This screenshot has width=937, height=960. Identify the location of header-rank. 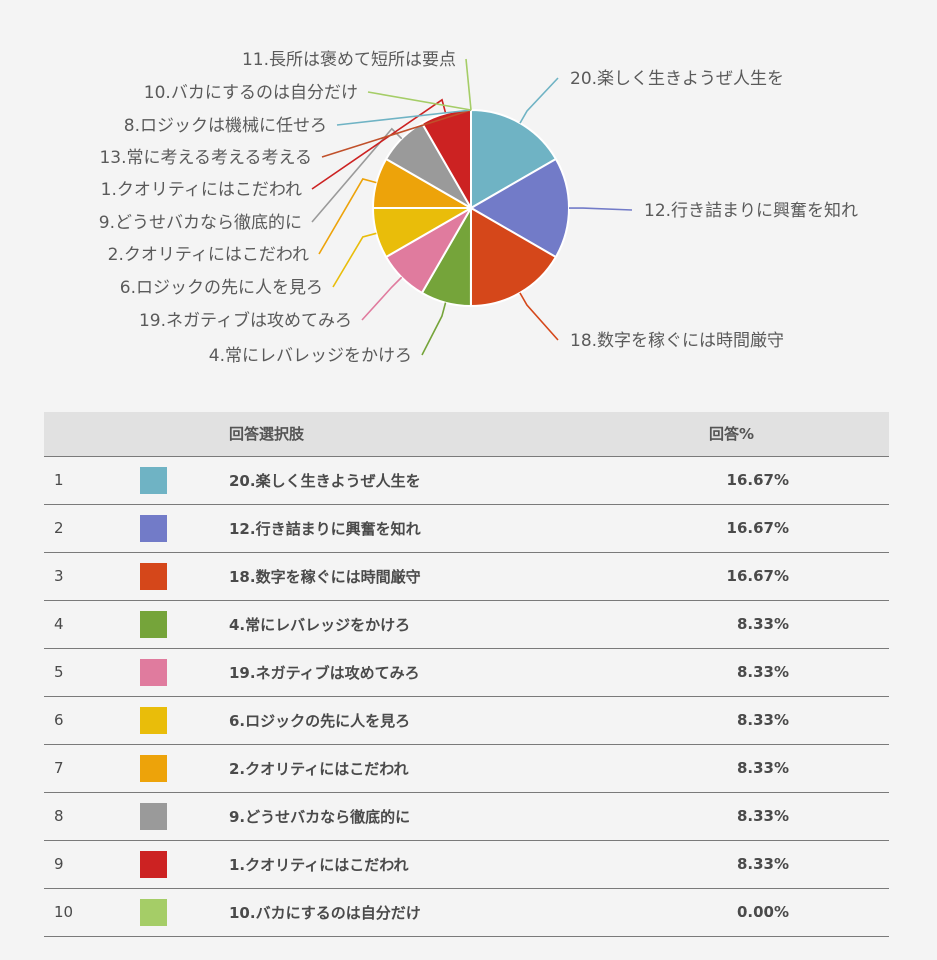
(92, 434).